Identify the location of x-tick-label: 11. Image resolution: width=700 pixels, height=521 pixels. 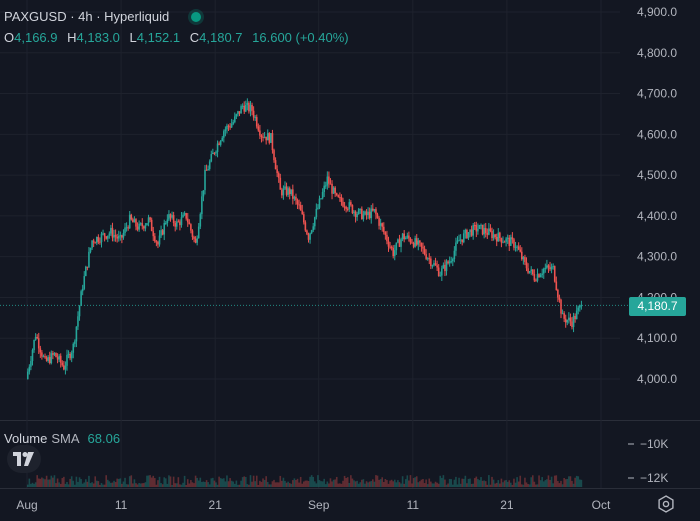
(121, 505).